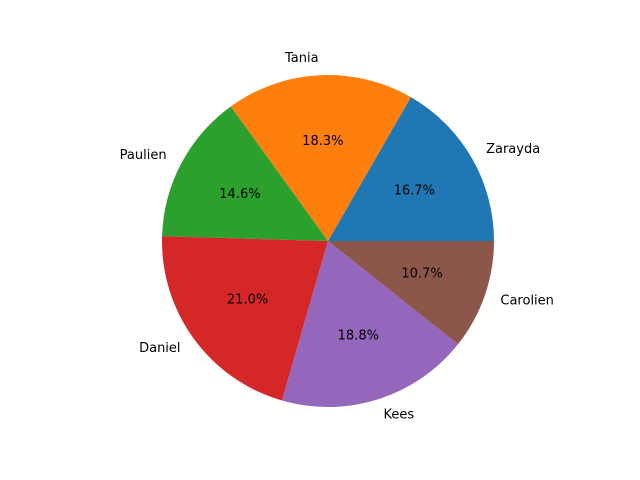 The height and width of the screenshot is (480, 640). Describe the element at coordinates (245, 174) in the screenshot. I see `pie-slice-paulien` at that location.